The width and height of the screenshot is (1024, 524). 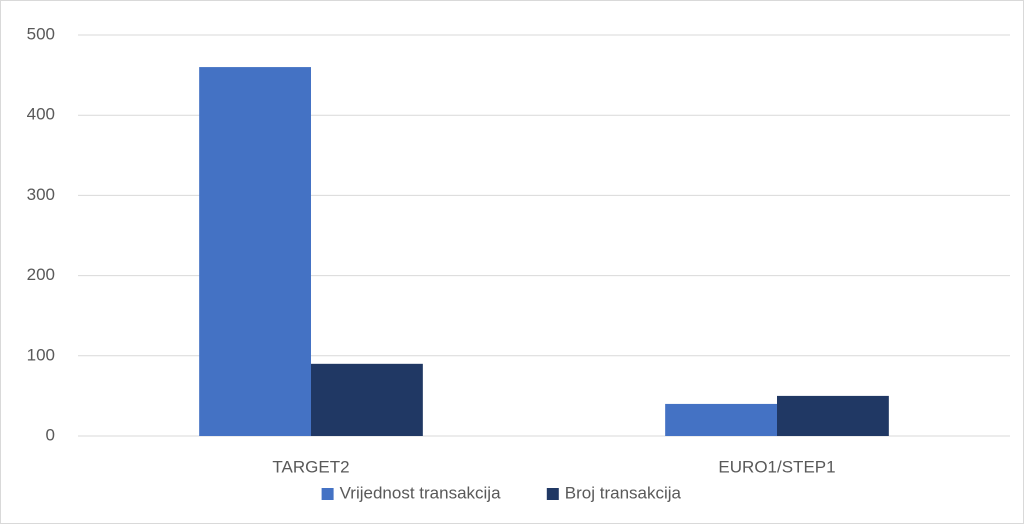 What do you see at coordinates (41, 114) in the screenshot?
I see `y-tick-label: 400` at bounding box center [41, 114].